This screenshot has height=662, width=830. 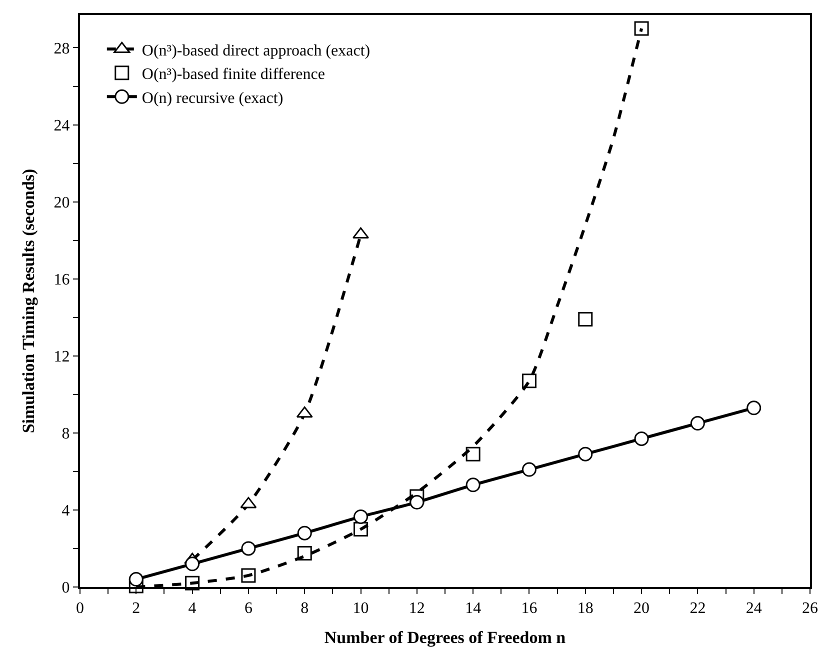 I want to click on x-tick-label: 24, so click(x=754, y=609).